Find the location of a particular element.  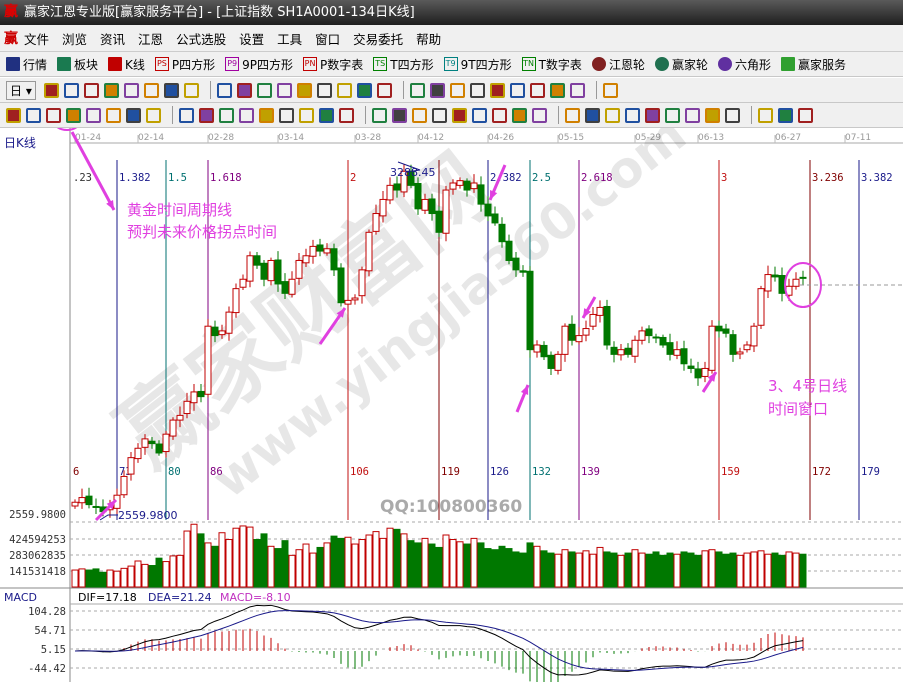

dea-line is located at coordinates (439, 640).